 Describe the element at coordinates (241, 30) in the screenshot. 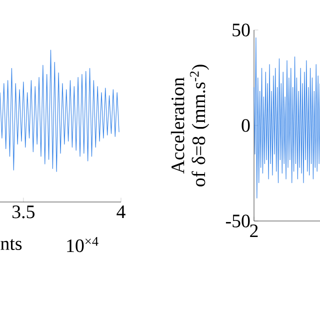

I see `y-tick-label: 50` at that location.